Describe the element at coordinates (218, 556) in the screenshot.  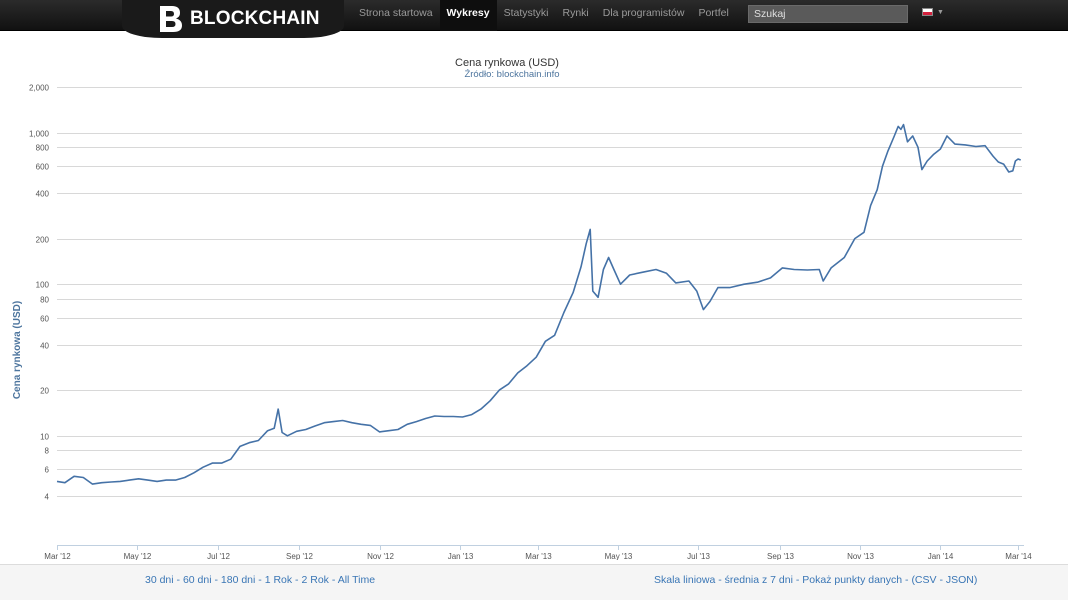
I see `x-tick-label: Jul '12` at that location.